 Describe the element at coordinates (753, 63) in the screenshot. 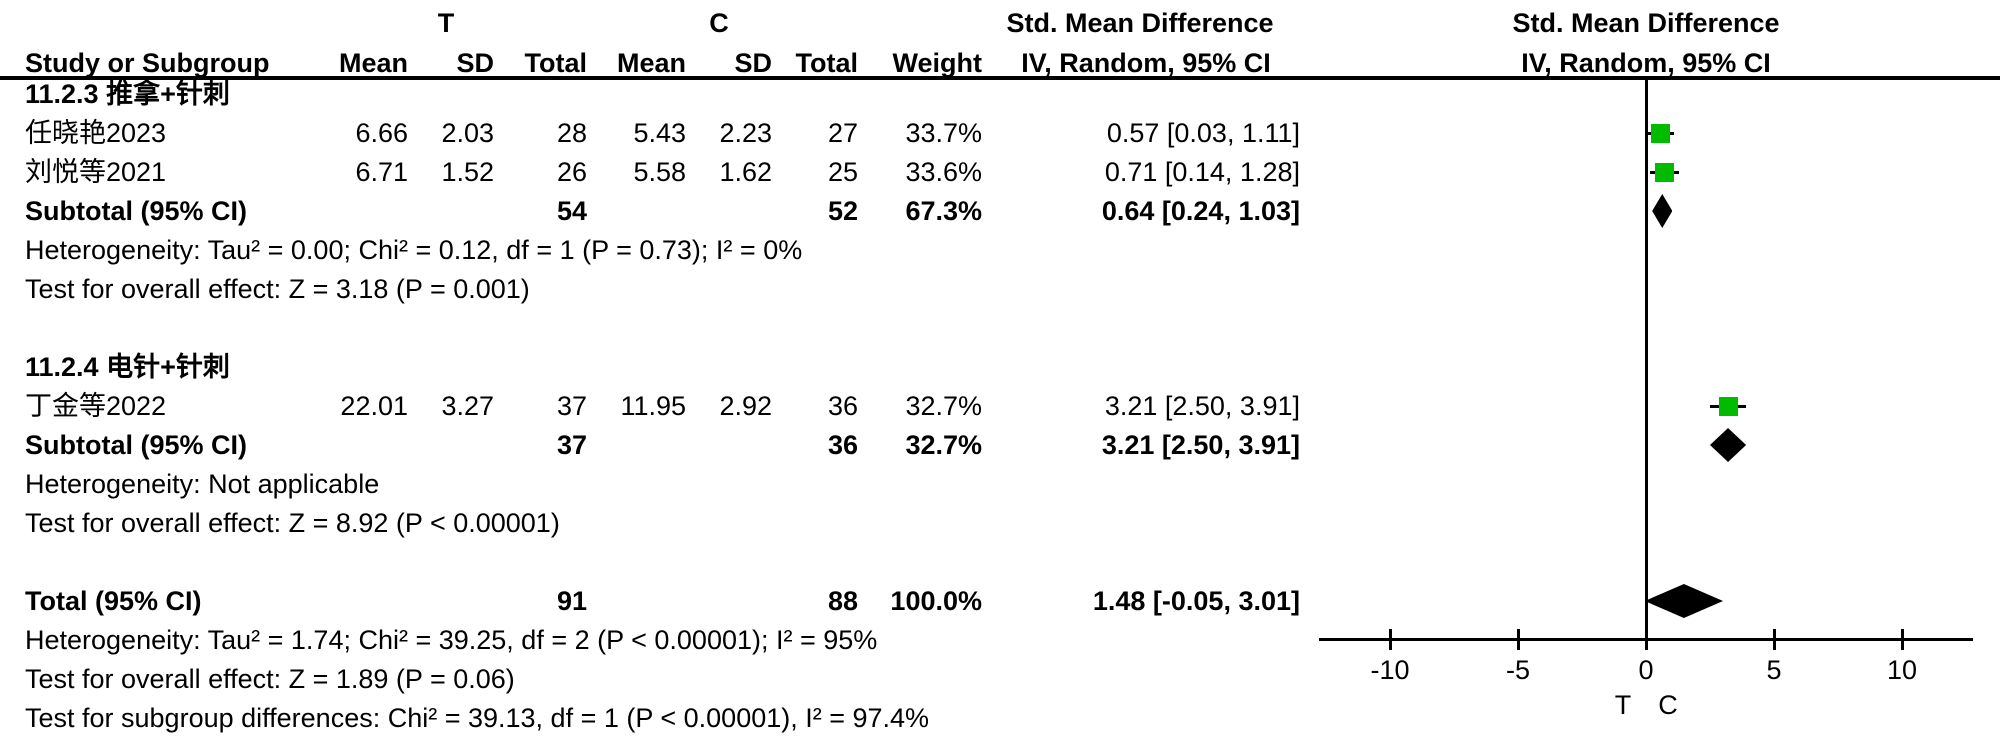

I see `col-header-sd-c: SD` at that location.